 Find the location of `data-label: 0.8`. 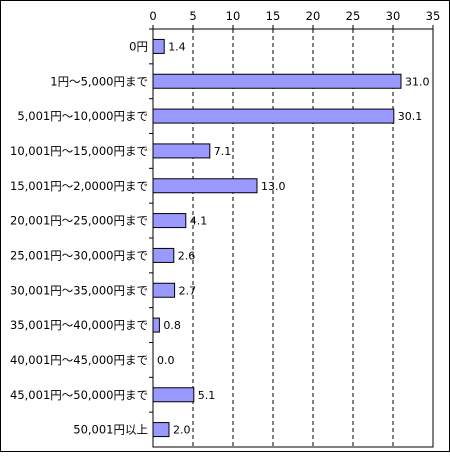

data-label: 0.8 is located at coordinates (172, 325).